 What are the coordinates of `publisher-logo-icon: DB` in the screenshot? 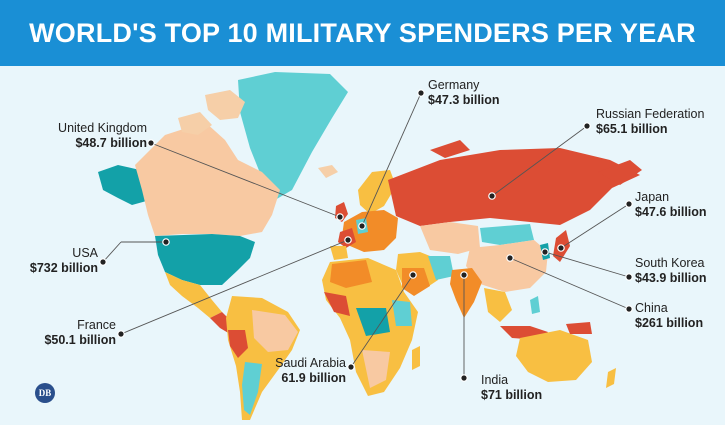 It's located at (45, 393).